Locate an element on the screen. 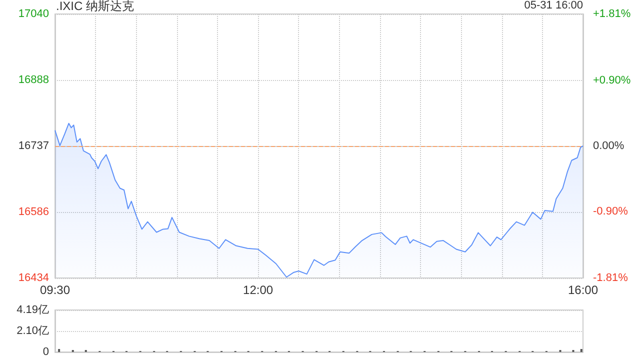 Image resolution: width=640 pixels, height=360 pixels. x-tick-label: 16:00 is located at coordinates (583, 290).